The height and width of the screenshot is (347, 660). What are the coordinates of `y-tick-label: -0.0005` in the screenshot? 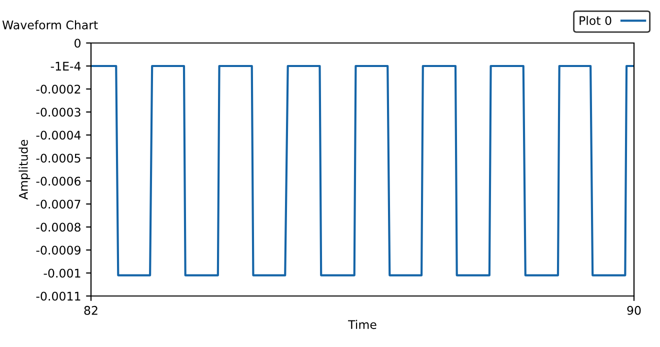 It's located at (58, 158).